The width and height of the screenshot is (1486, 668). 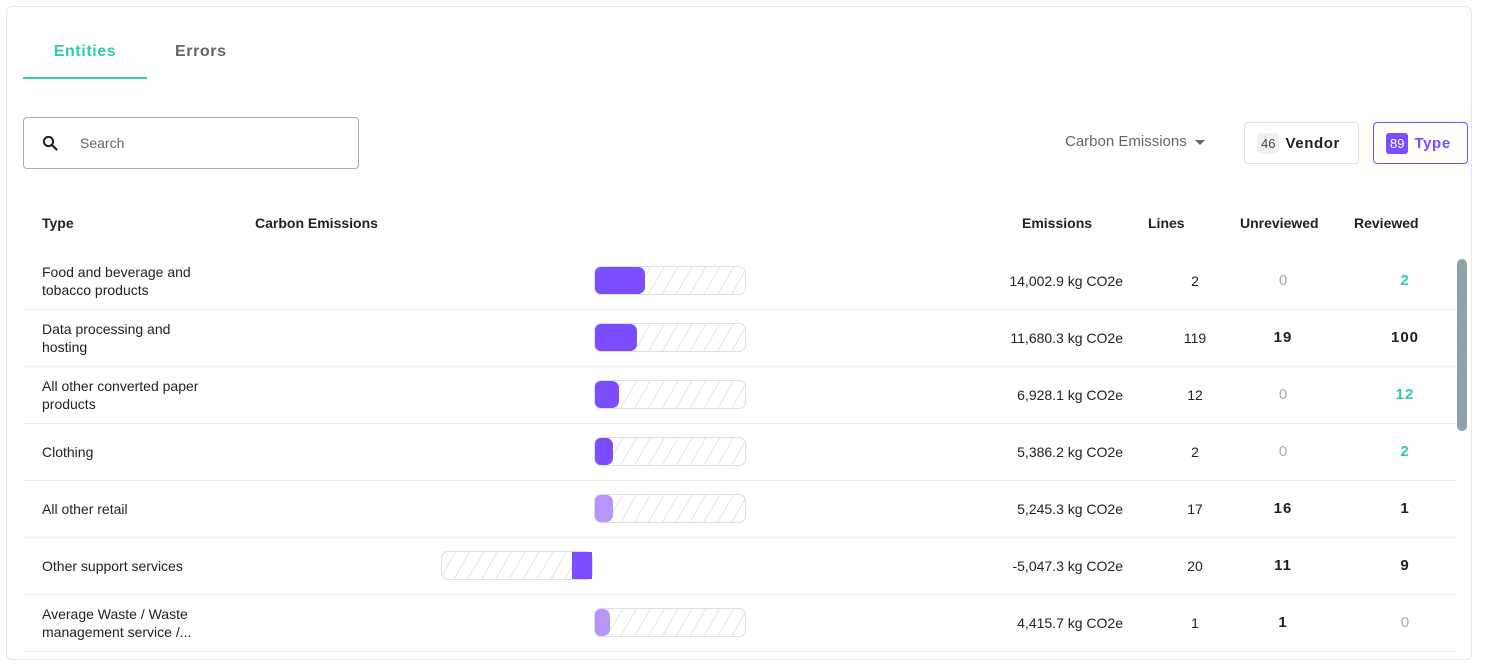 I want to click on table-row: Clothing 5,386.2 kg CO2e 2 0 2, so click(x=740, y=452).